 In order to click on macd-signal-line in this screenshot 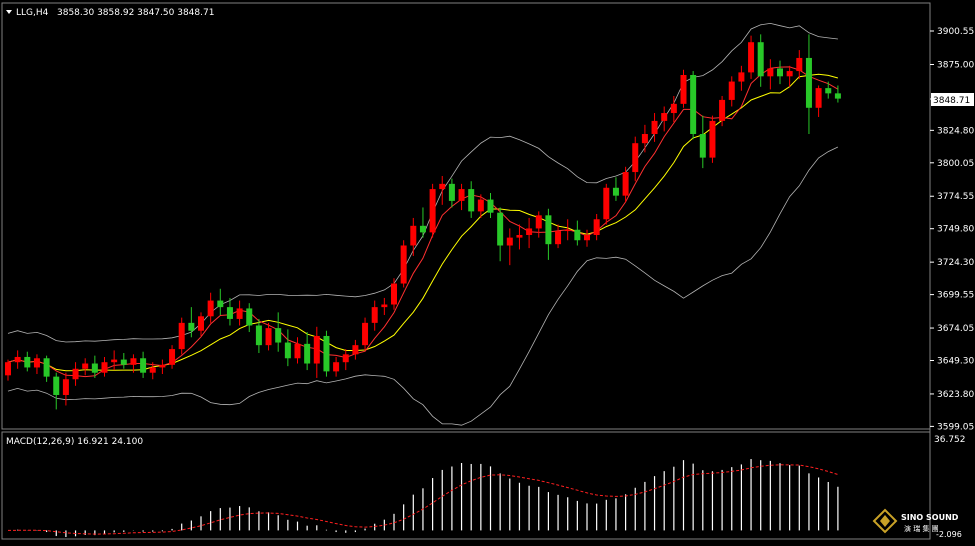, I will do `click(423, 499)`.